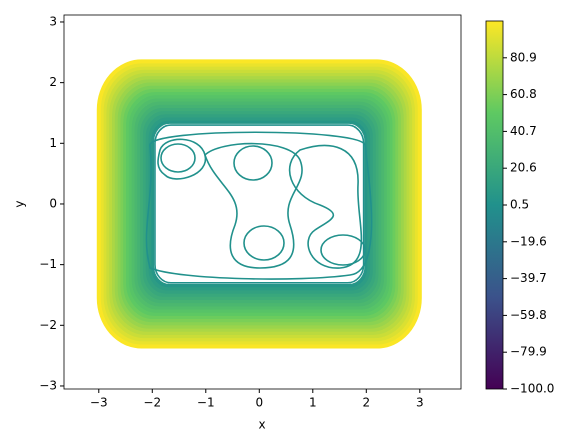  Describe the element at coordinates (48, 385) in the screenshot. I see `y-tick-label: −3` at that location.